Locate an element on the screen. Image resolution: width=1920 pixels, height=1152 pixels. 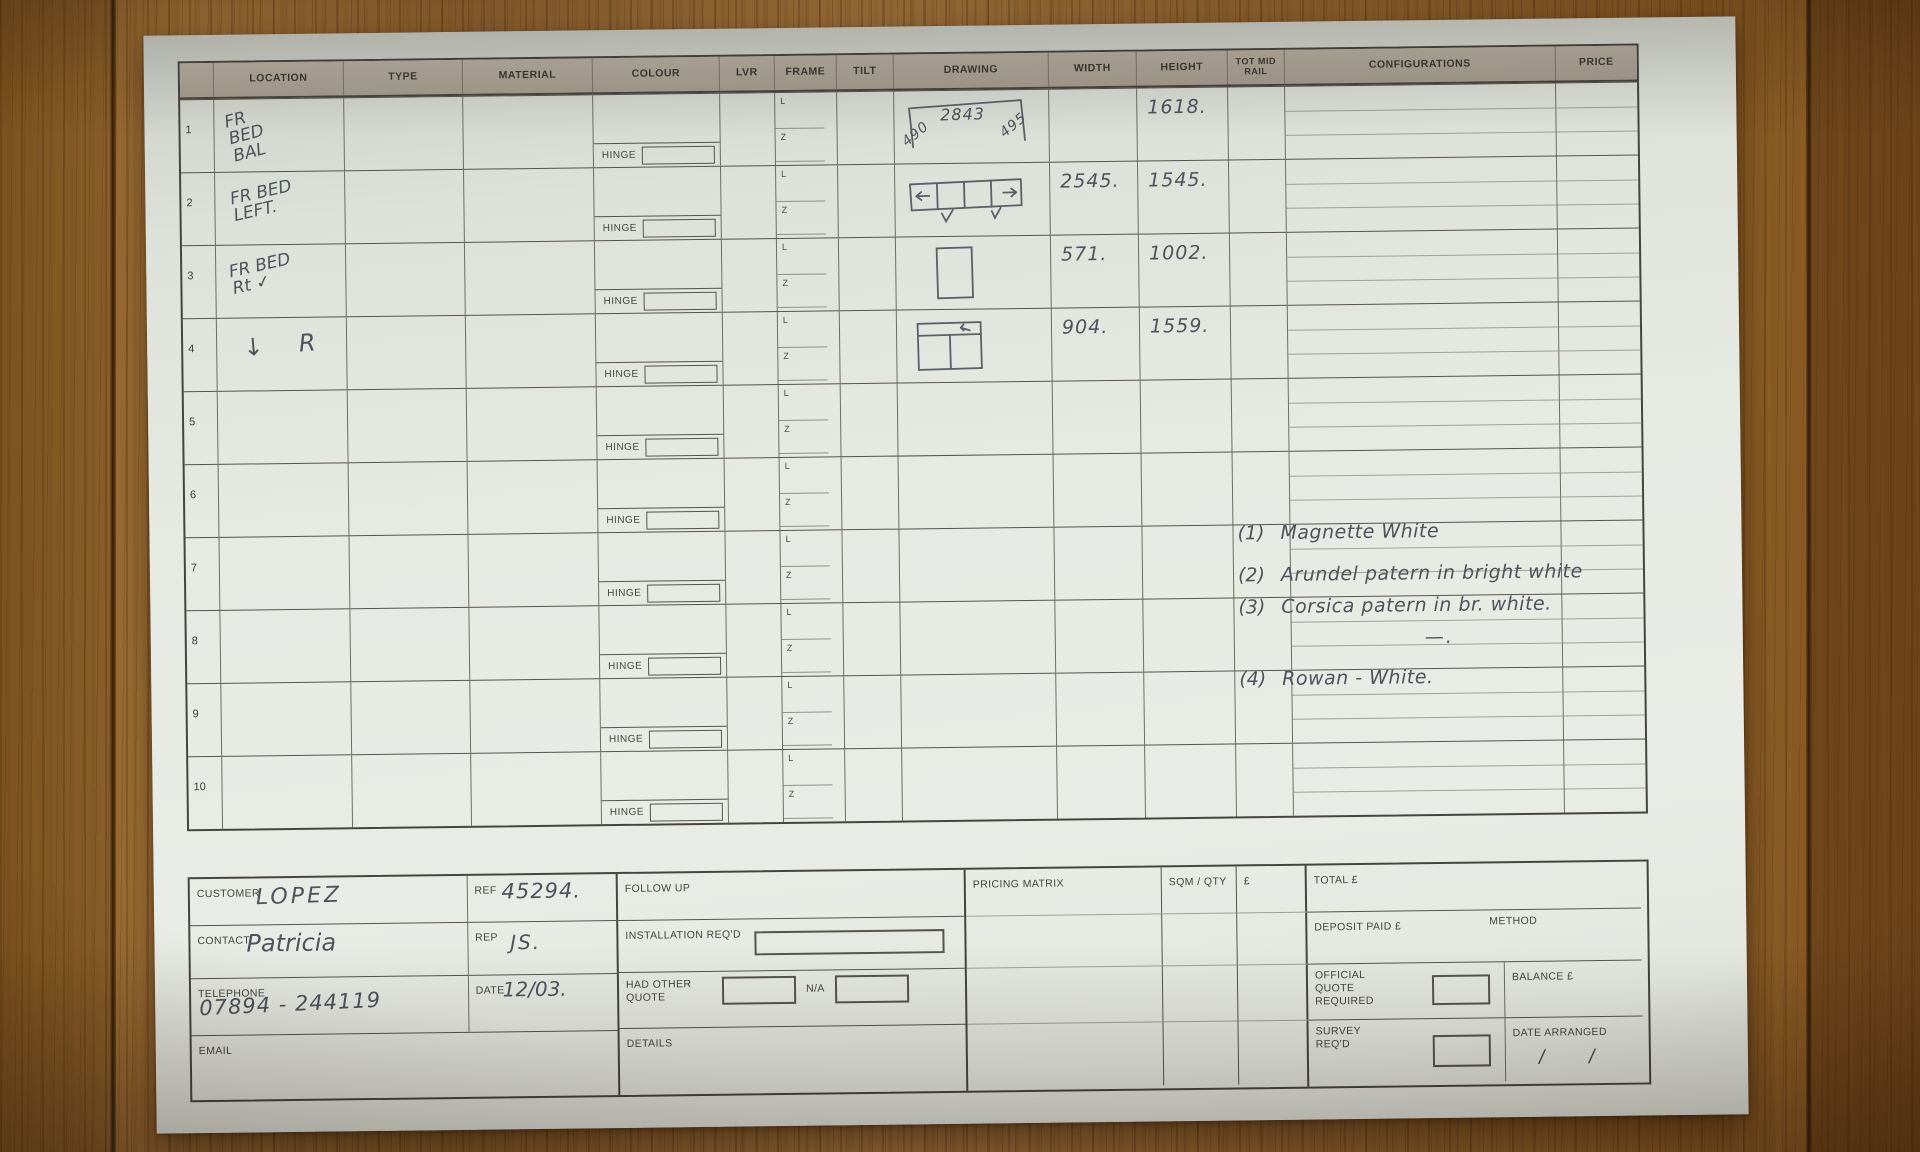
survey-reqd-box is located at coordinates (1462, 1051).